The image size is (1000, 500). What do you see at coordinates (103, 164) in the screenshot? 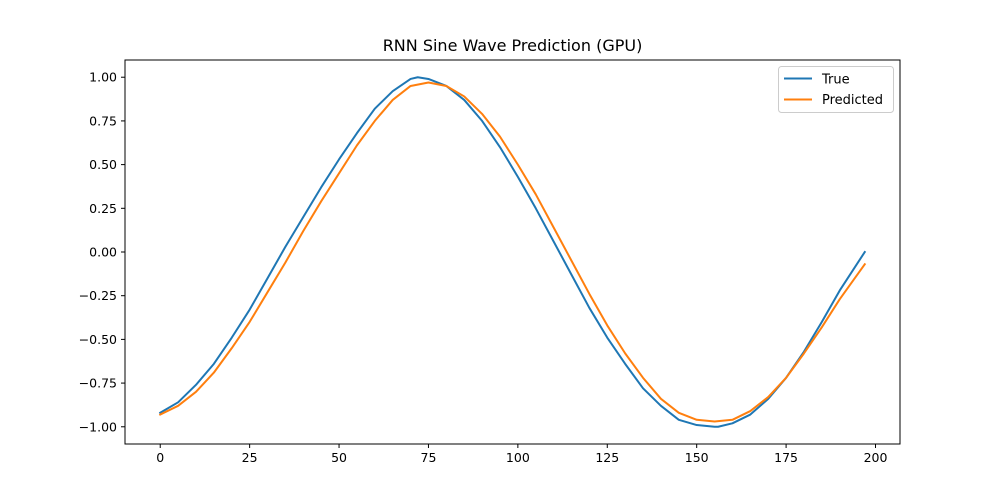
I see `y-tick-label: 0.50` at bounding box center [103, 164].